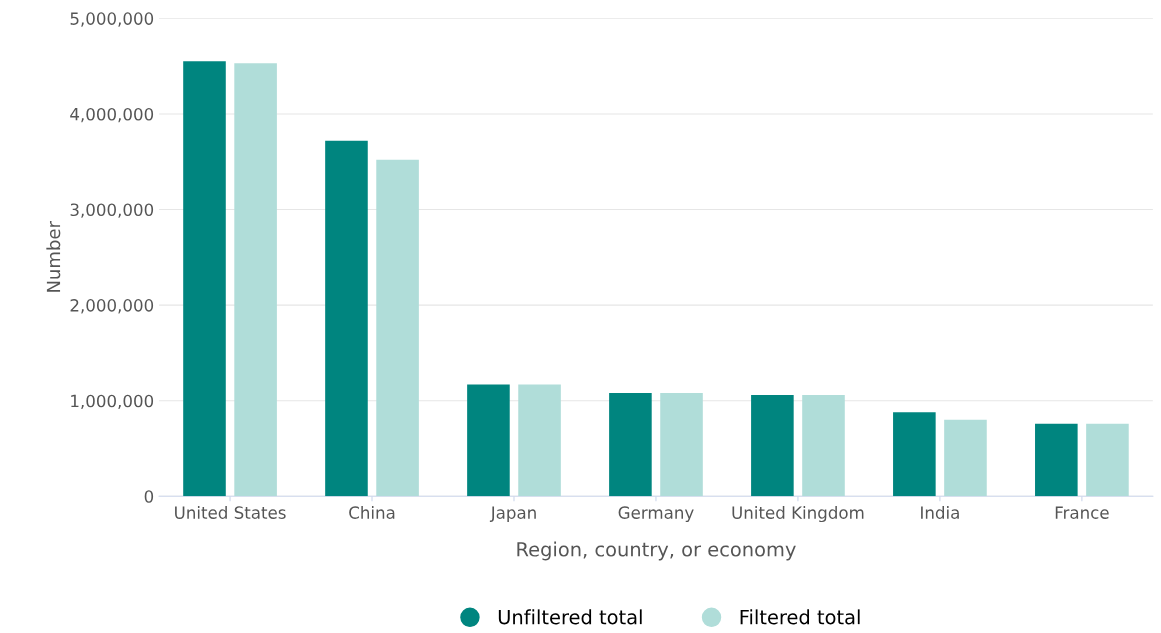 The height and width of the screenshot is (633, 1161). I want to click on x-tick-label: United Kingdom, so click(798, 514).